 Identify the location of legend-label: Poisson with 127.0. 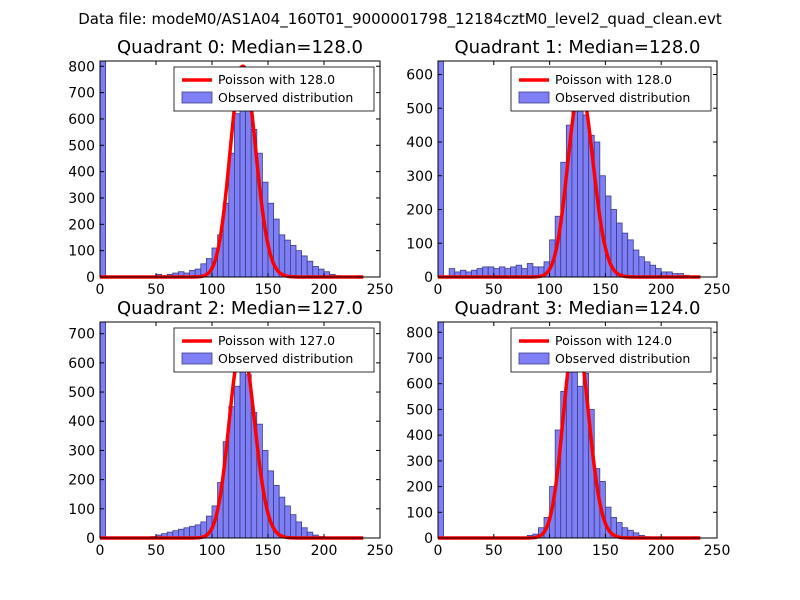
(276, 340).